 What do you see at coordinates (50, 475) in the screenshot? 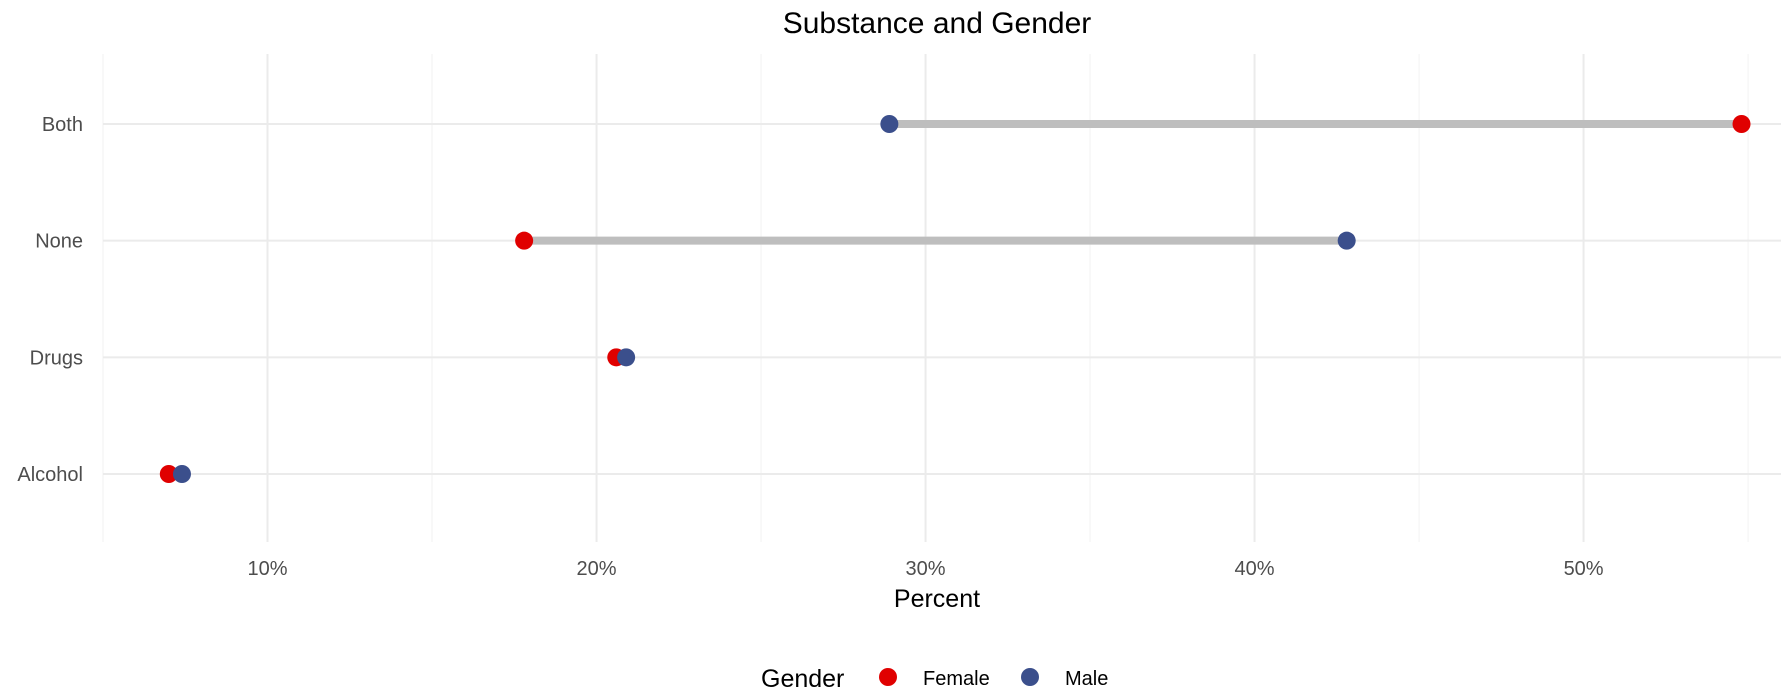
I see `y-tick-label: Alcohol` at bounding box center [50, 475].